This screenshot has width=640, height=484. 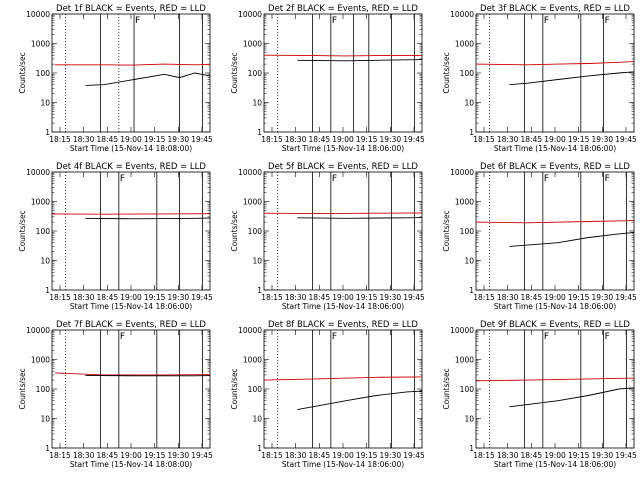 I want to click on panel-title: Det 9f BLACK = Events, RED = LLD, so click(x=555, y=325).